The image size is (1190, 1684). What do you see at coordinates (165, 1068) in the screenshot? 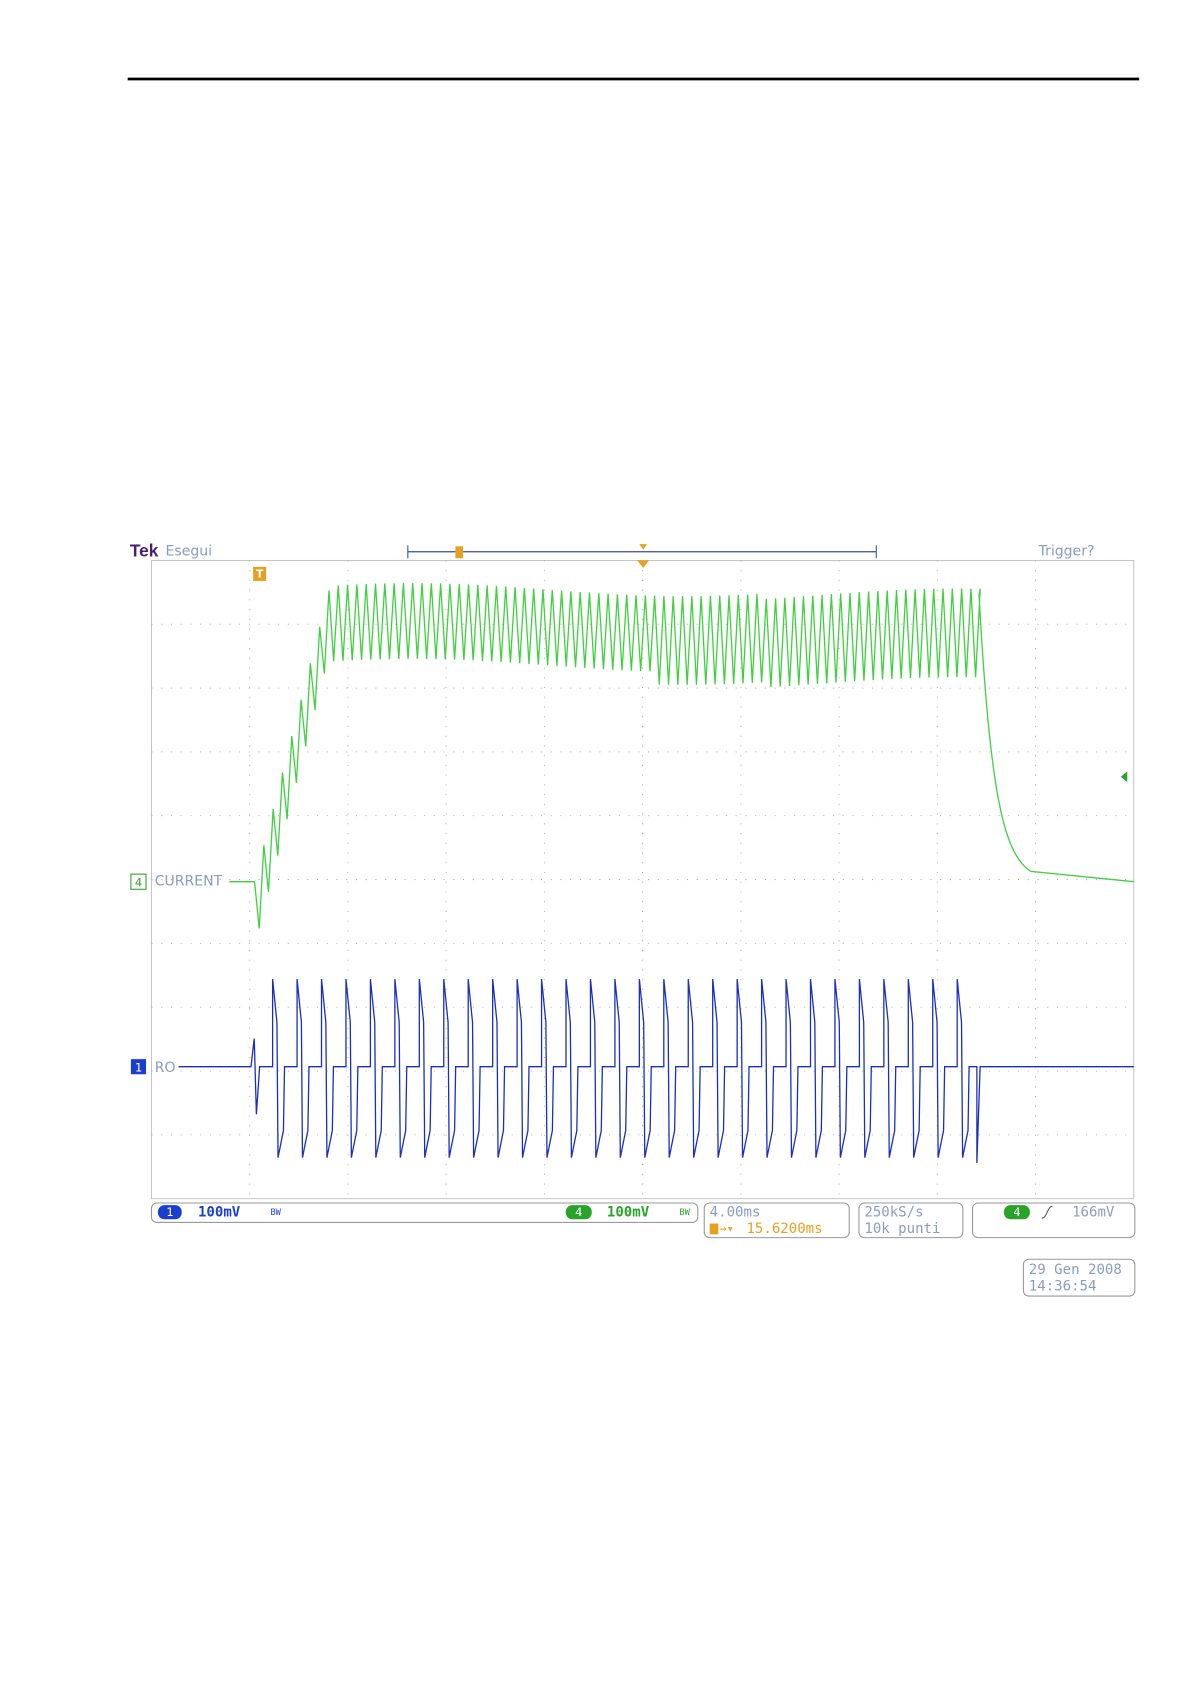
I see `ch1-label: RO` at bounding box center [165, 1068].